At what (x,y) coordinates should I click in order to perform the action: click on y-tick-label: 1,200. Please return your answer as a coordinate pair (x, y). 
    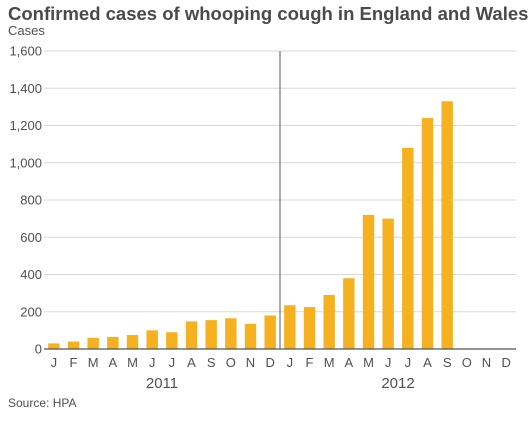
    Looking at the image, I should click on (25, 125).